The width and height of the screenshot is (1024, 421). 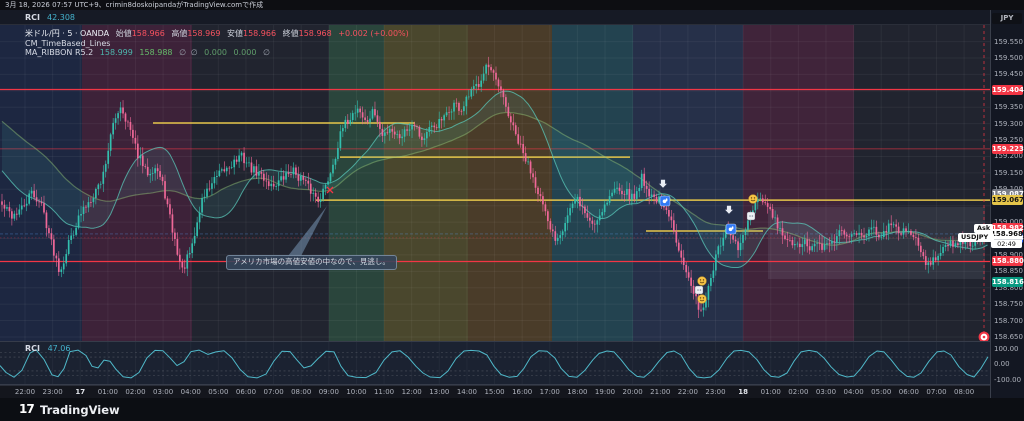 I want to click on time-axis-label: 18:00, so click(x=577, y=392).